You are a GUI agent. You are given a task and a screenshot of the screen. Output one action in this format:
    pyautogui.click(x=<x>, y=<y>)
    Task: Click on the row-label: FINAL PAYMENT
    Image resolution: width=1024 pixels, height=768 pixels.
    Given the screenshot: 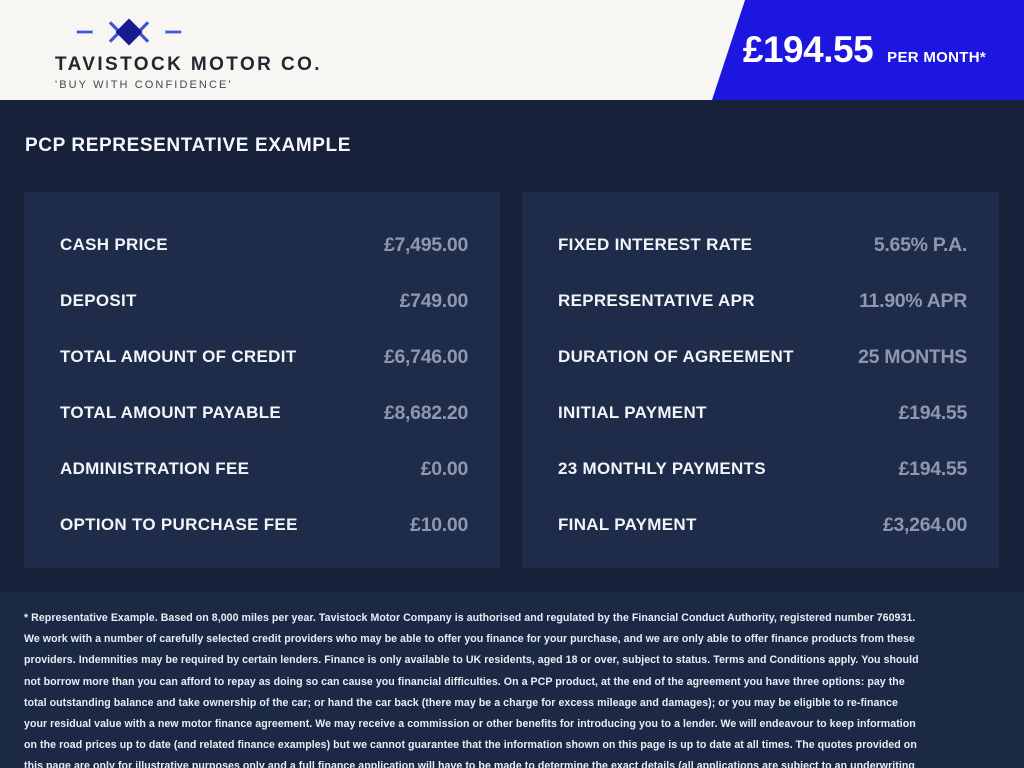 What is the action you would take?
    pyautogui.click(x=627, y=524)
    